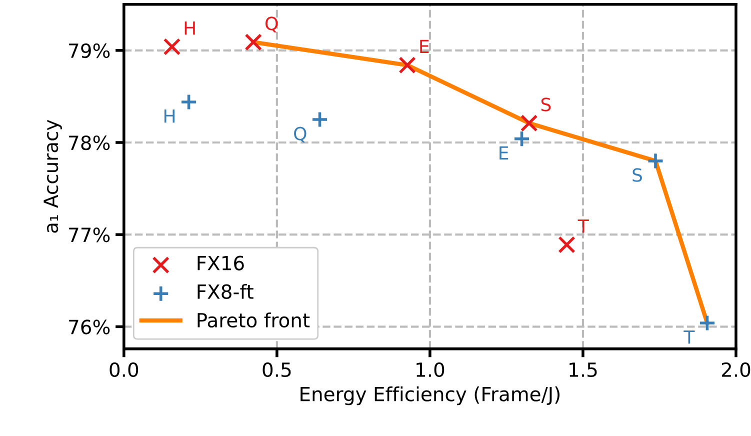  Describe the element at coordinates (89, 327) in the screenshot. I see `y-tick-label: 76%` at that location.